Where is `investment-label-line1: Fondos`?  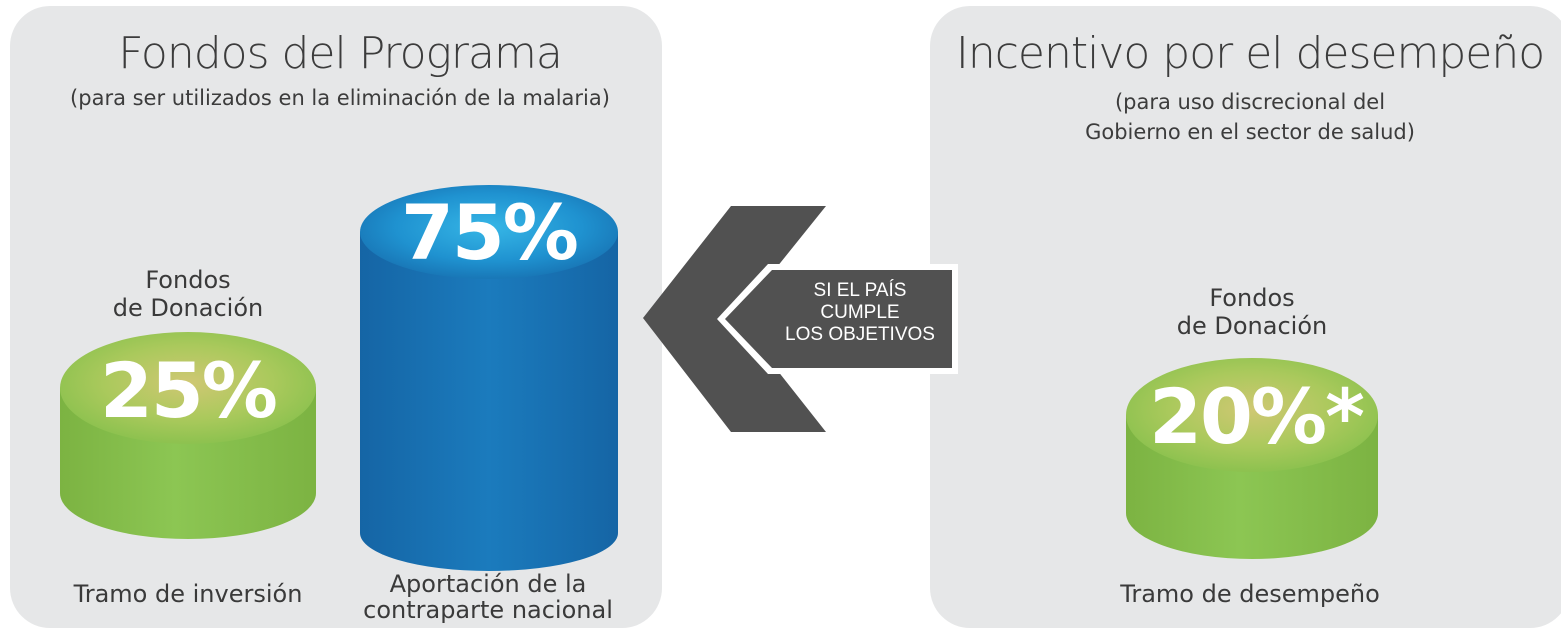 investment-label-line1: Fondos is located at coordinates (188, 280).